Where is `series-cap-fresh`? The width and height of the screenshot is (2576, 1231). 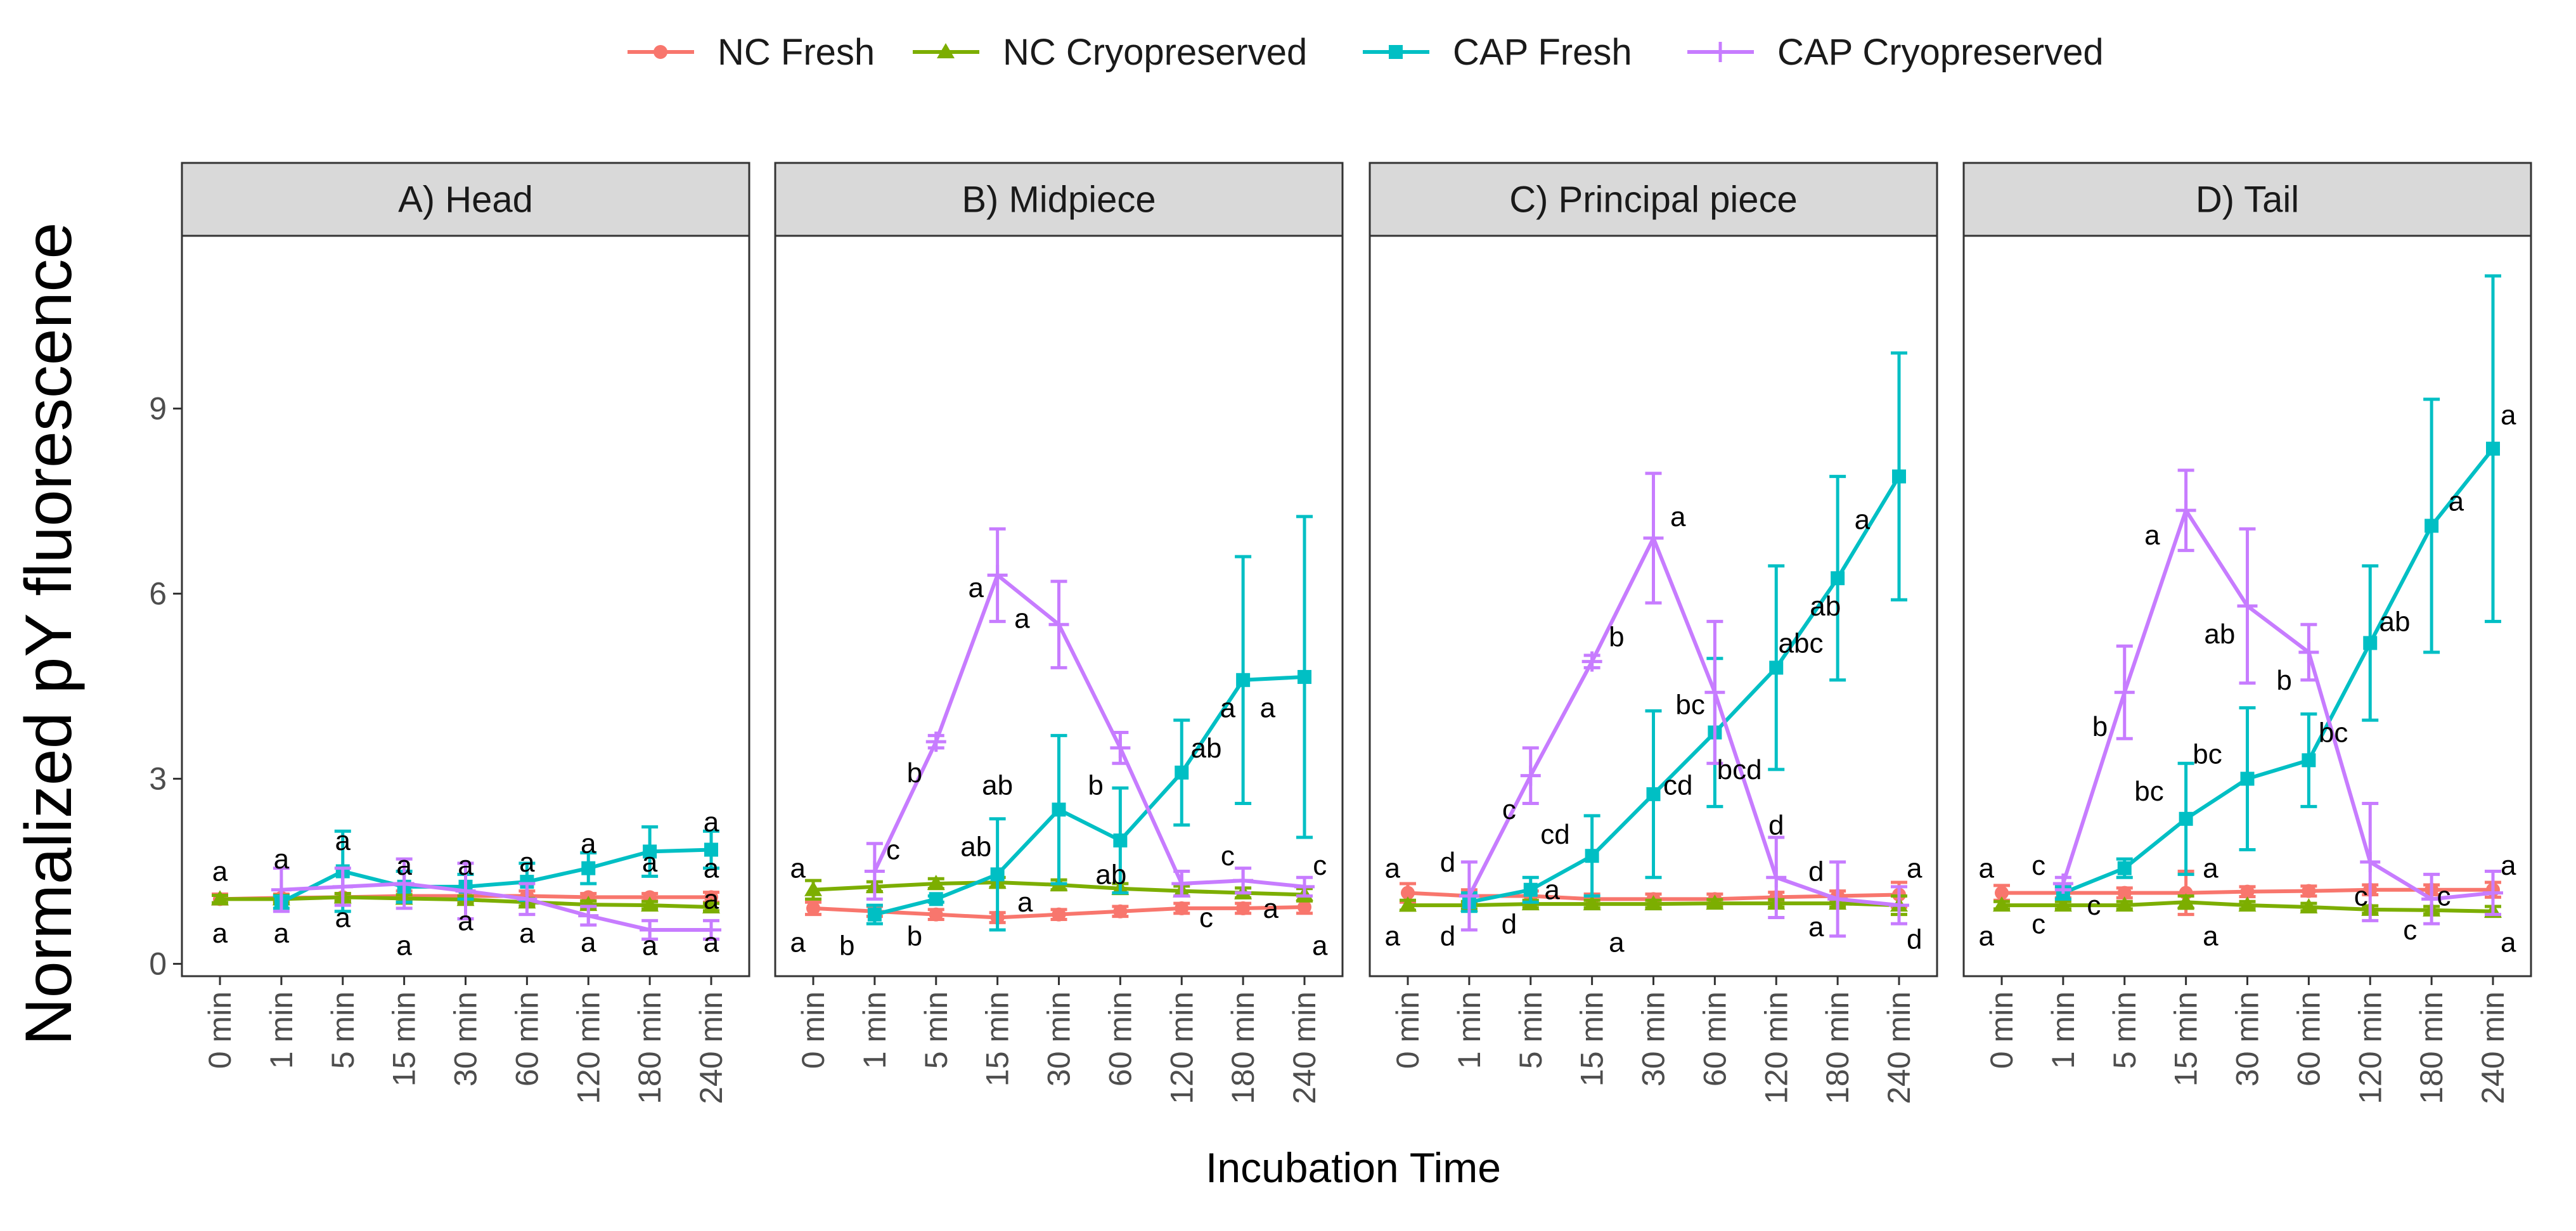 series-cap-fresh is located at coordinates (1089, 723).